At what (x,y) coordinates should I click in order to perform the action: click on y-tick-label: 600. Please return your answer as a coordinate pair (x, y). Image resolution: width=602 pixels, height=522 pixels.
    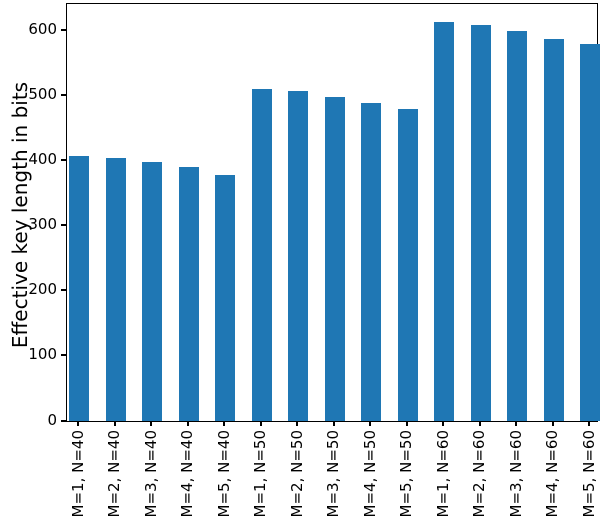
    Looking at the image, I should click on (42, 28).